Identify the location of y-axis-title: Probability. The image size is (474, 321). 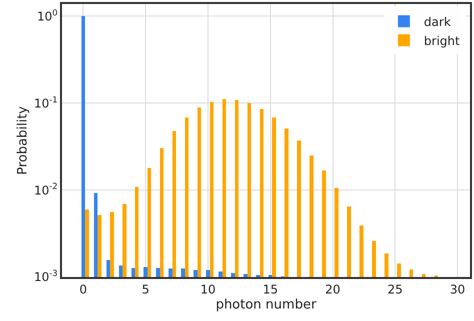
(22, 140).